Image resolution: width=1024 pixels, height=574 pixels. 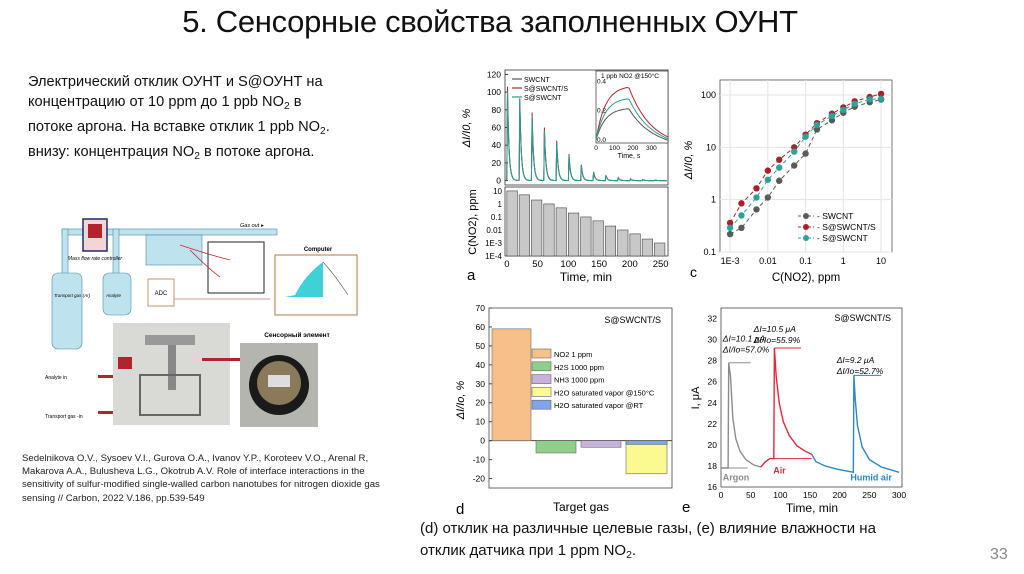 What do you see at coordinates (581, 507) in the screenshot?
I see `x-axis-label: Target gas` at bounding box center [581, 507].